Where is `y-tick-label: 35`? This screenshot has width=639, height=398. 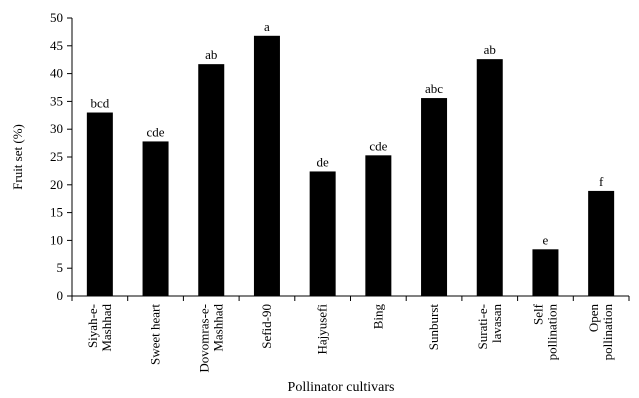
y-tick-label: 35 is located at coordinates (56, 100).